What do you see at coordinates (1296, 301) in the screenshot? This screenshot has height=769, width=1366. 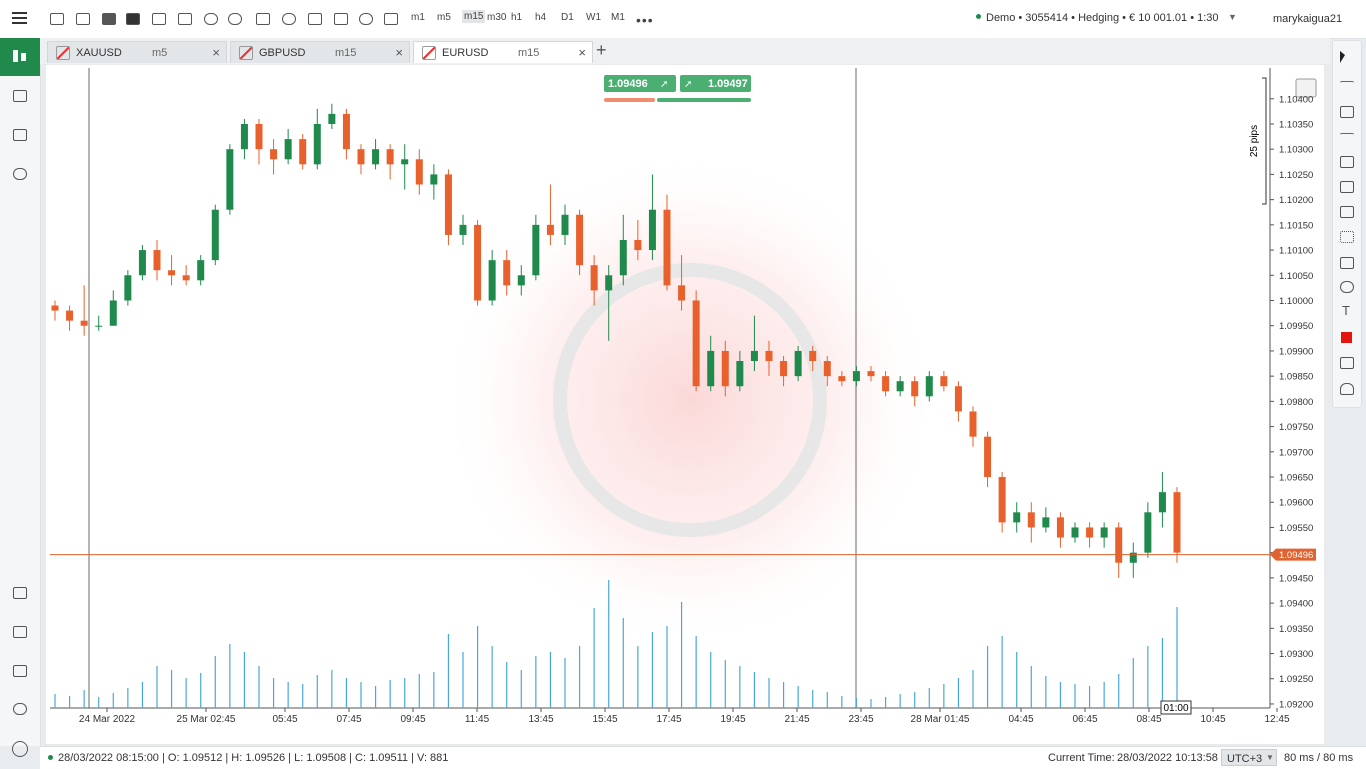 I see `y-tick-label: 1.10000` at bounding box center [1296, 301].